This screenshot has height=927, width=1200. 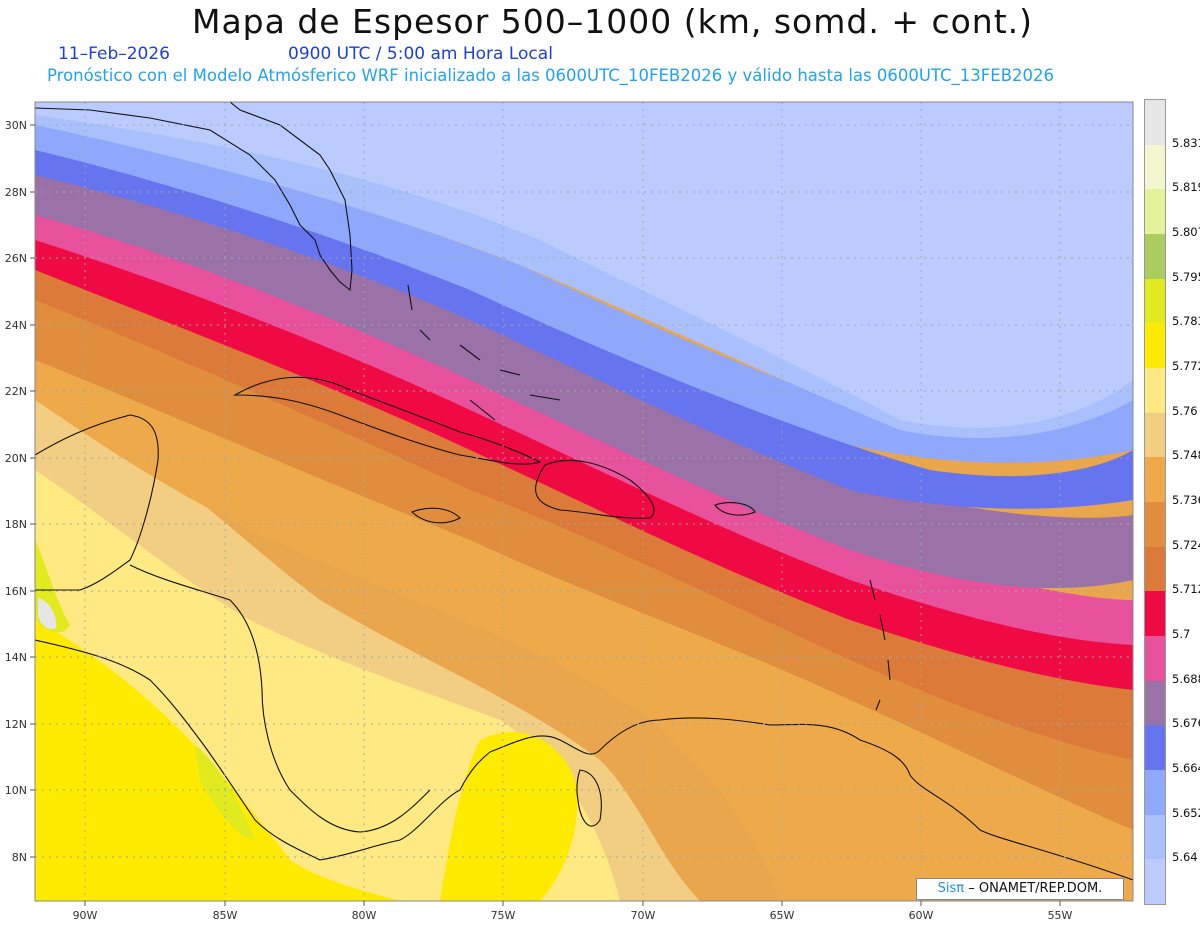 I want to click on lat-label: 14N, so click(x=16, y=657).